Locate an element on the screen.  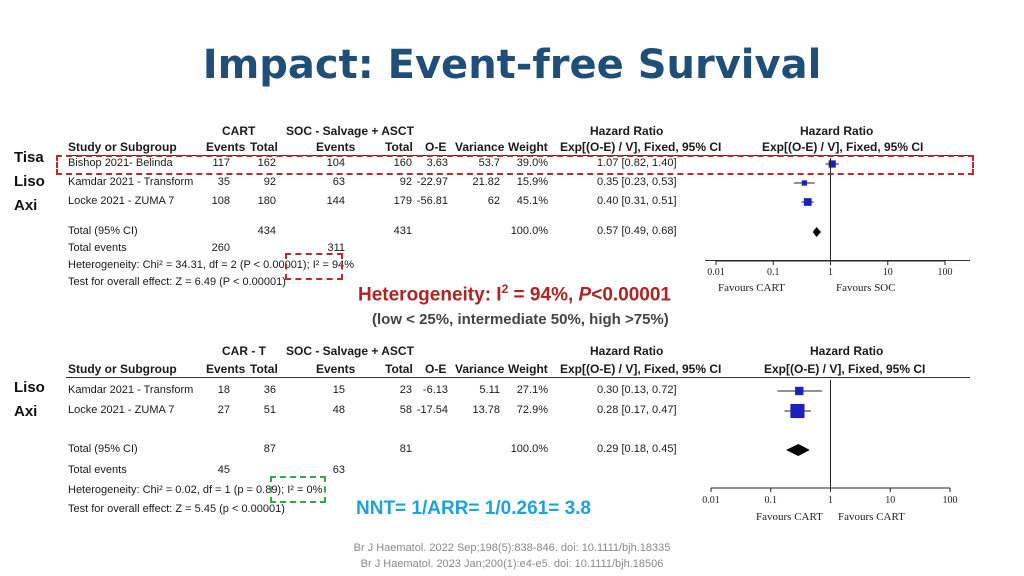
variance: 53.7 is located at coordinates (489, 163).